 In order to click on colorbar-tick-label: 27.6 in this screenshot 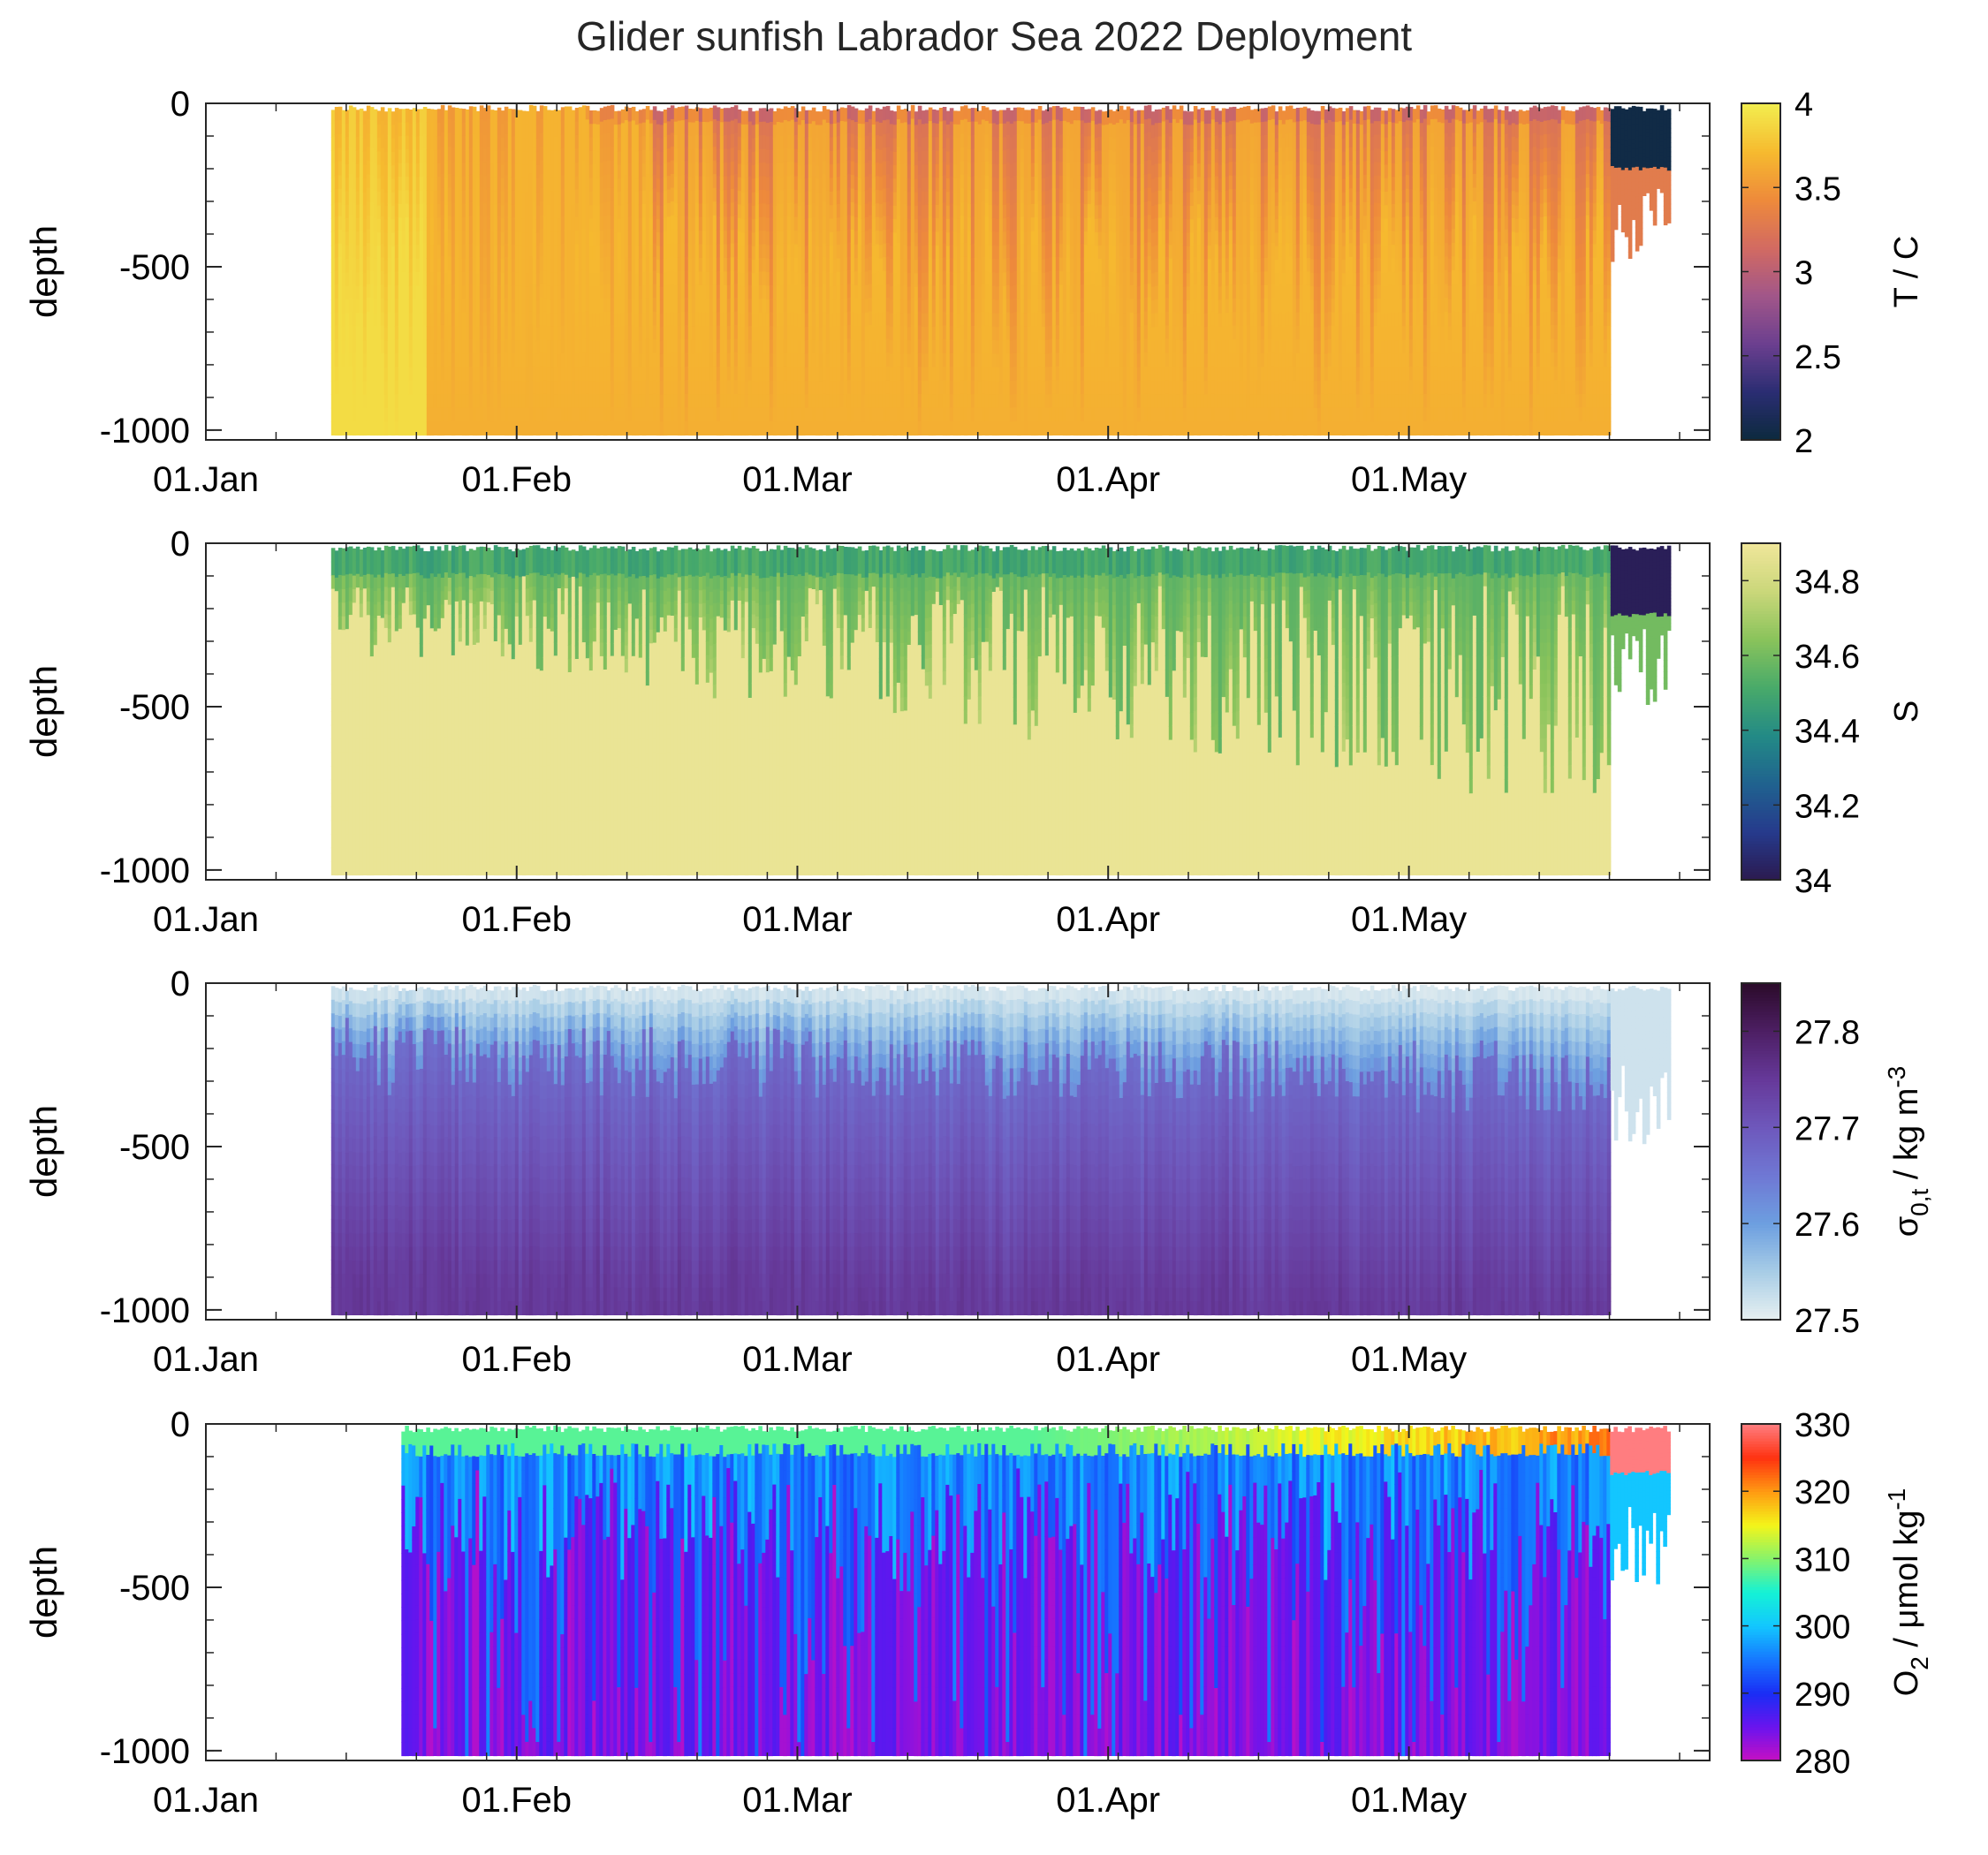, I will do `click(1827, 1225)`.